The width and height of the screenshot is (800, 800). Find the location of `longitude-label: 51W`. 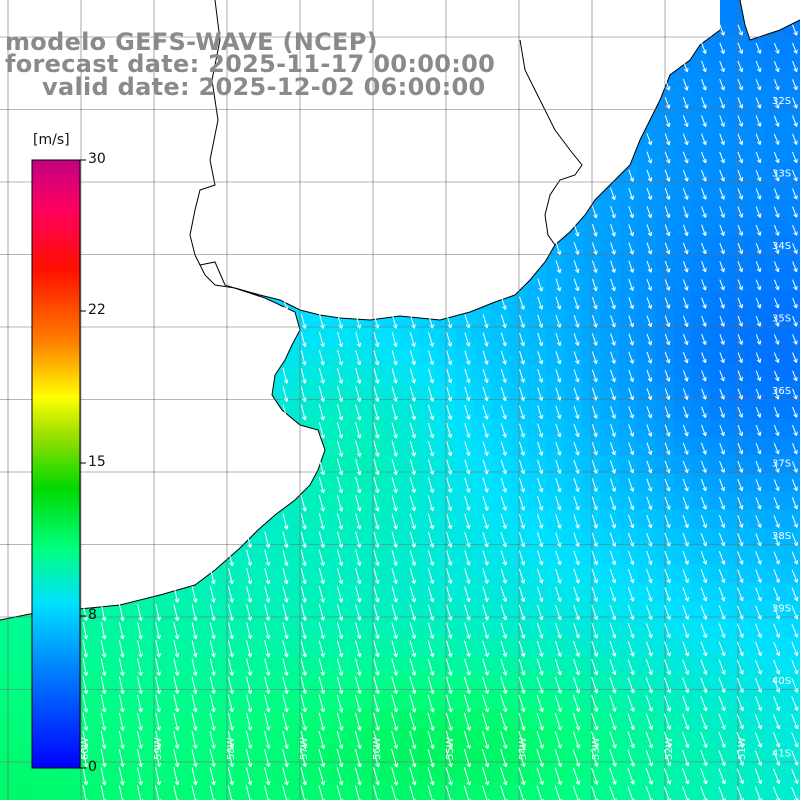

longitude-label: 51W is located at coordinates (742, 748).